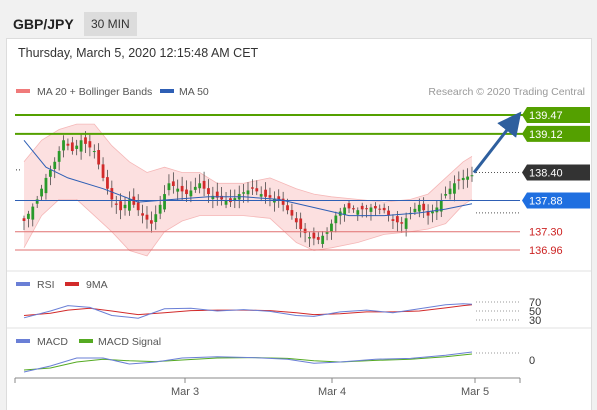 The image size is (597, 410). Describe the element at coordinates (535, 312) in the screenshot. I see `rsi-level-label: 50` at that location.